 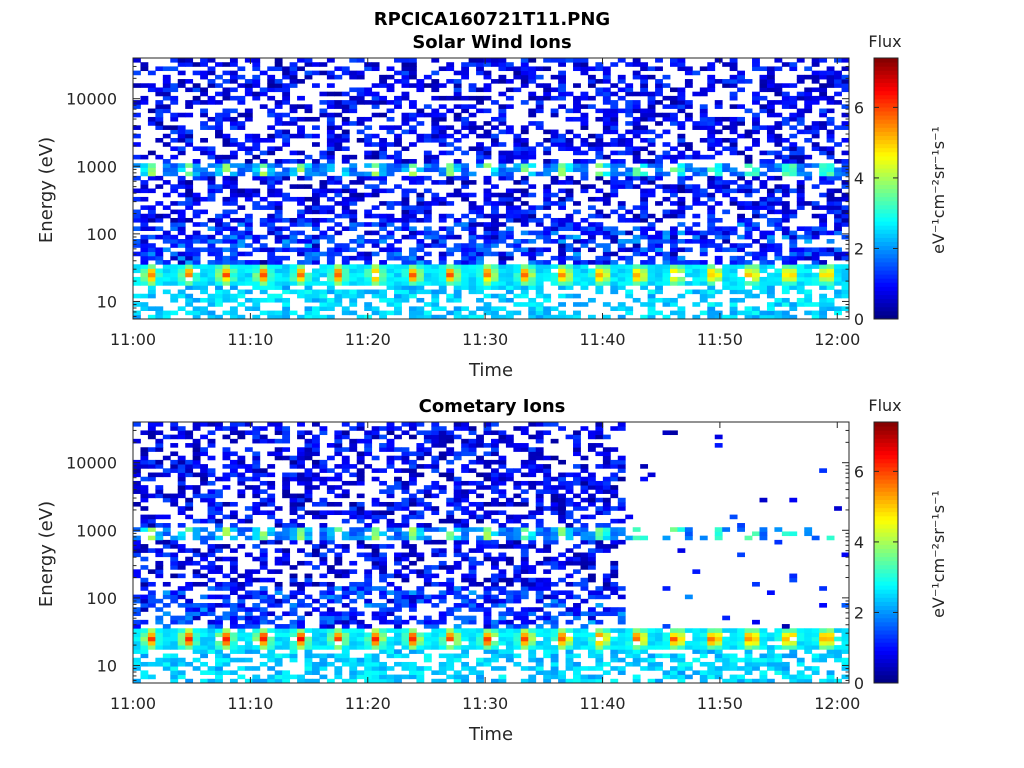 I want to click on x-tick-label: 11:30, so click(x=485, y=339).